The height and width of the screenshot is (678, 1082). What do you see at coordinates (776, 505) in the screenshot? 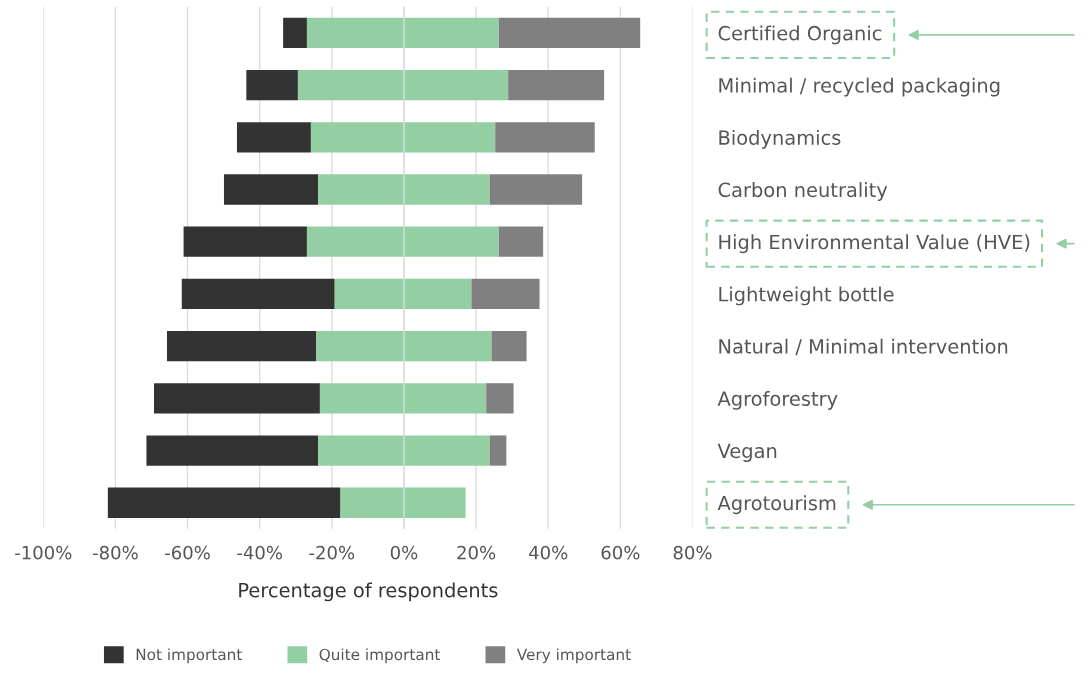
I see `y-tick-label: Agrotourism` at bounding box center [776, 505].